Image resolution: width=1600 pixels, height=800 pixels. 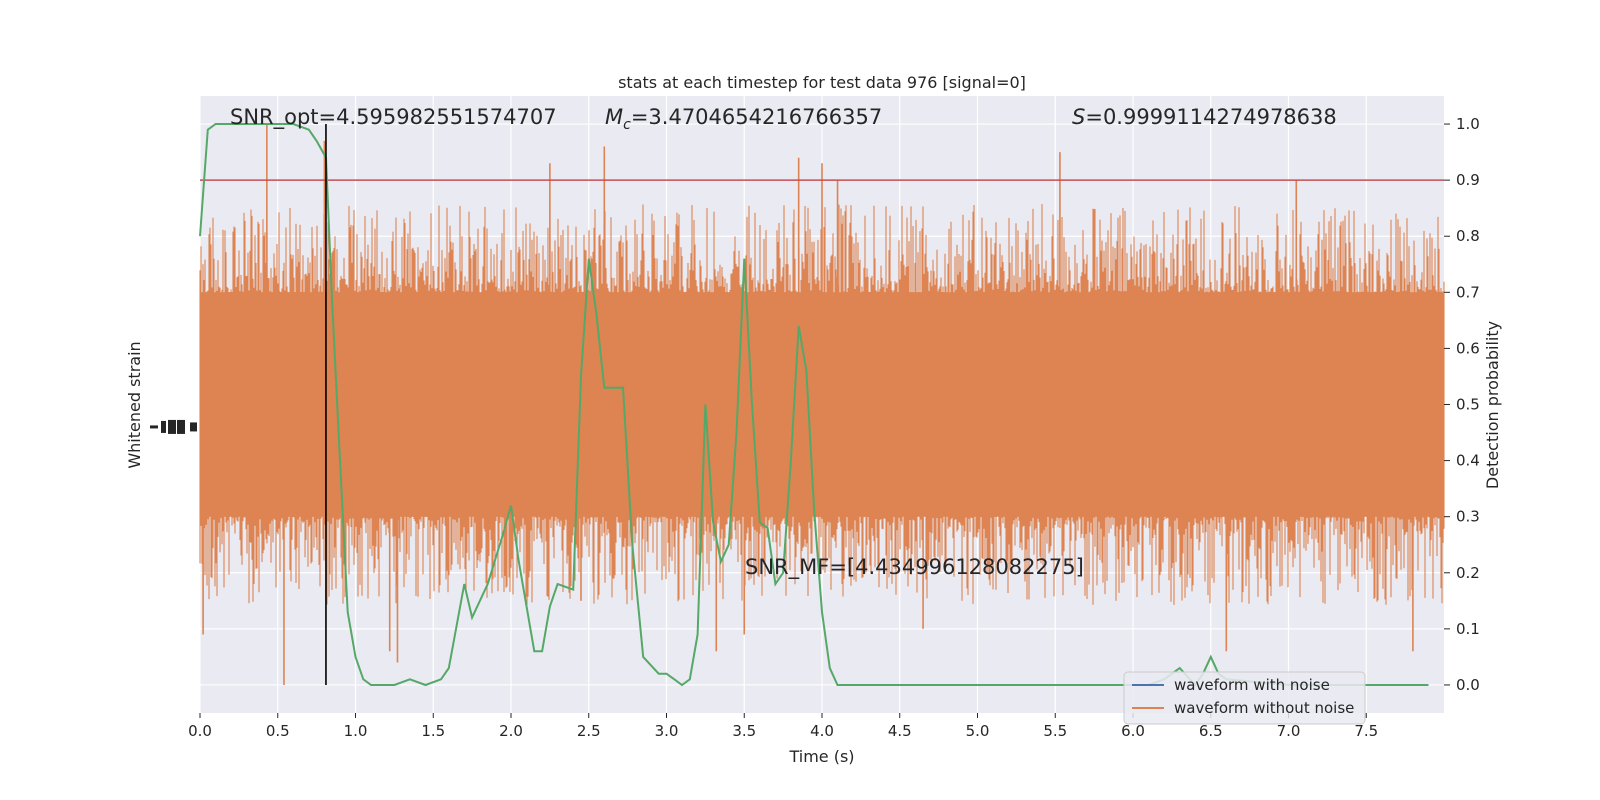 I want to click on annotation-mc-value: =3.4704654216766357, so click(x=756, y=117).